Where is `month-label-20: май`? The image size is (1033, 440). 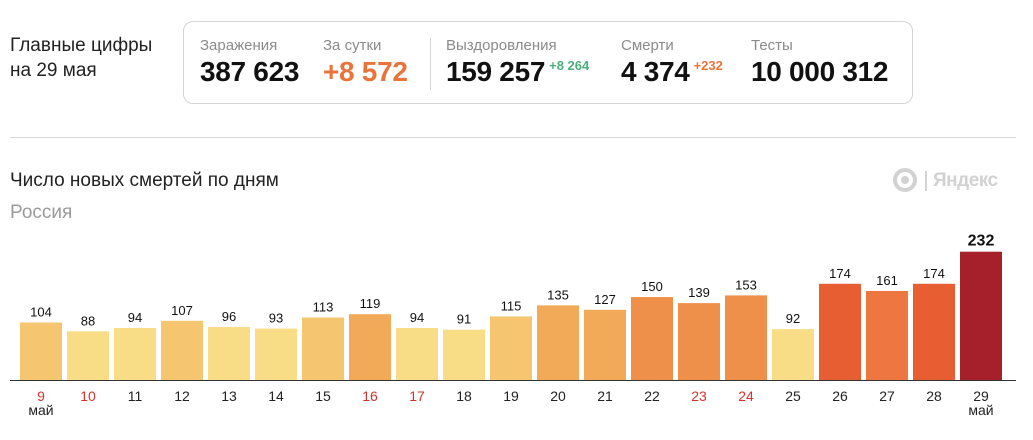
month-label-20: май is located at coordinates (980, 410).